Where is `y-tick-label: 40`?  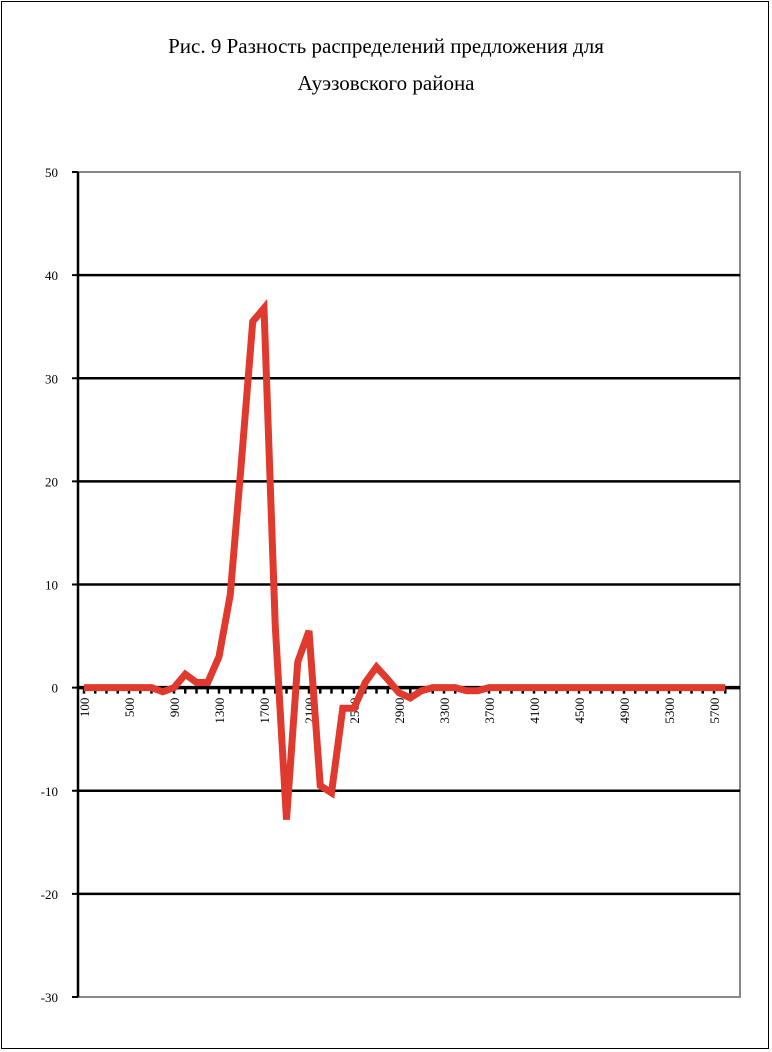
y-tick-label: 40 is located at coordinates (51, 275).